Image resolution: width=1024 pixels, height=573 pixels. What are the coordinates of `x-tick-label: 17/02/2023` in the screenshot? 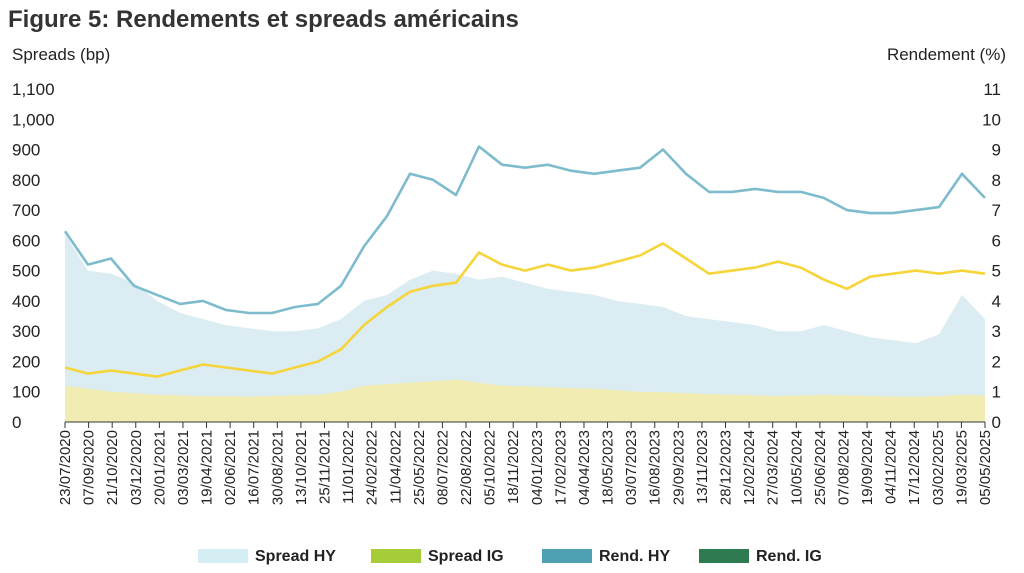 It's located at (560, 467).